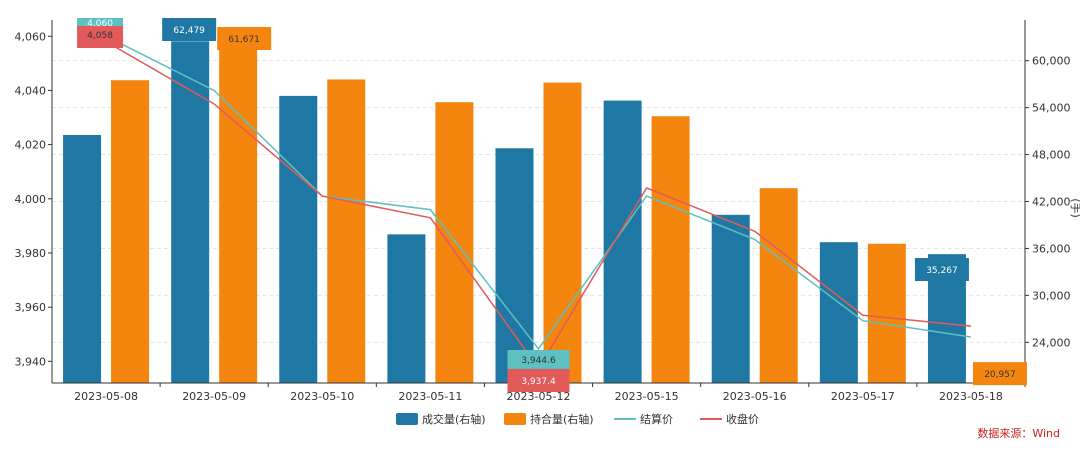  I want to click on x-axis-tick-label: 2023-05-18, so click(971, 396).